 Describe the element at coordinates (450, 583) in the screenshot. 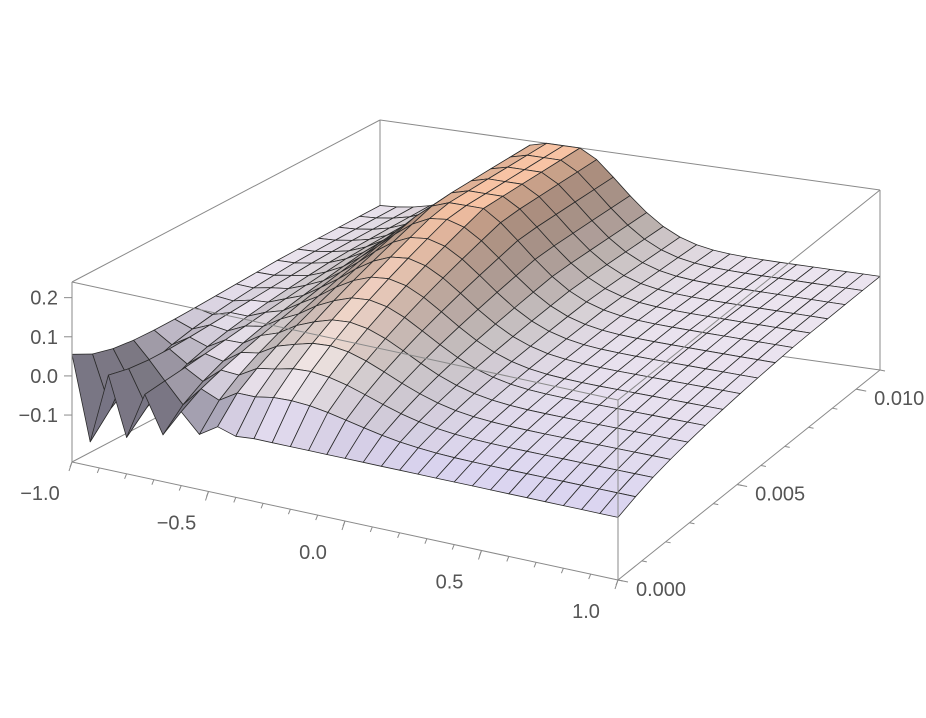

I see `x-tick-label: 0.5` at that location.